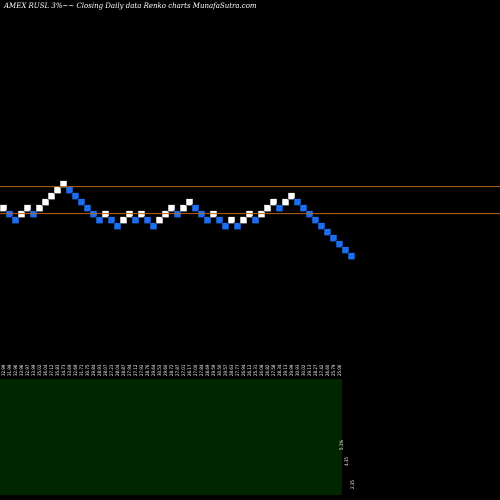 This screenshot has height=500, width=500. I want to click on x-tick-label: 33.99, so click(33, 370).